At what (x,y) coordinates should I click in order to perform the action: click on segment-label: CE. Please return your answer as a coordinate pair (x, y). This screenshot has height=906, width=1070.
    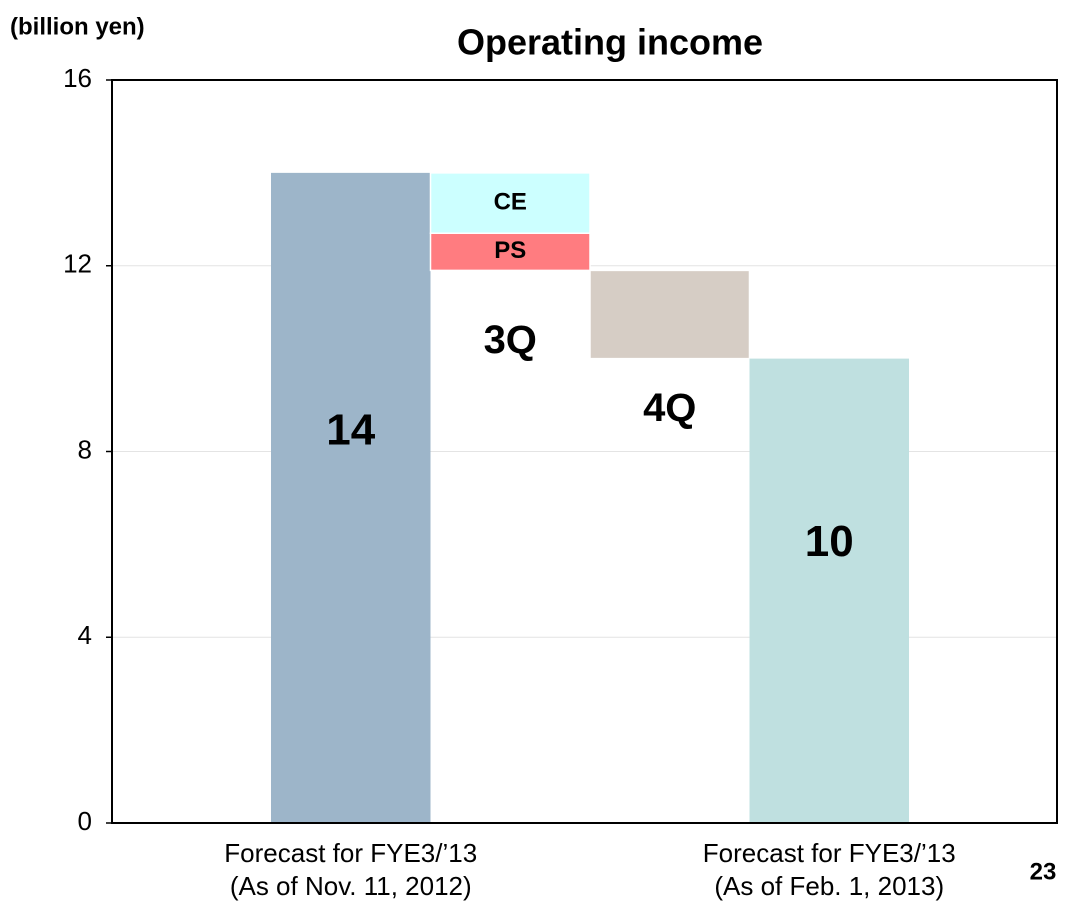
    Looking at the image, I should click on (510, 201).